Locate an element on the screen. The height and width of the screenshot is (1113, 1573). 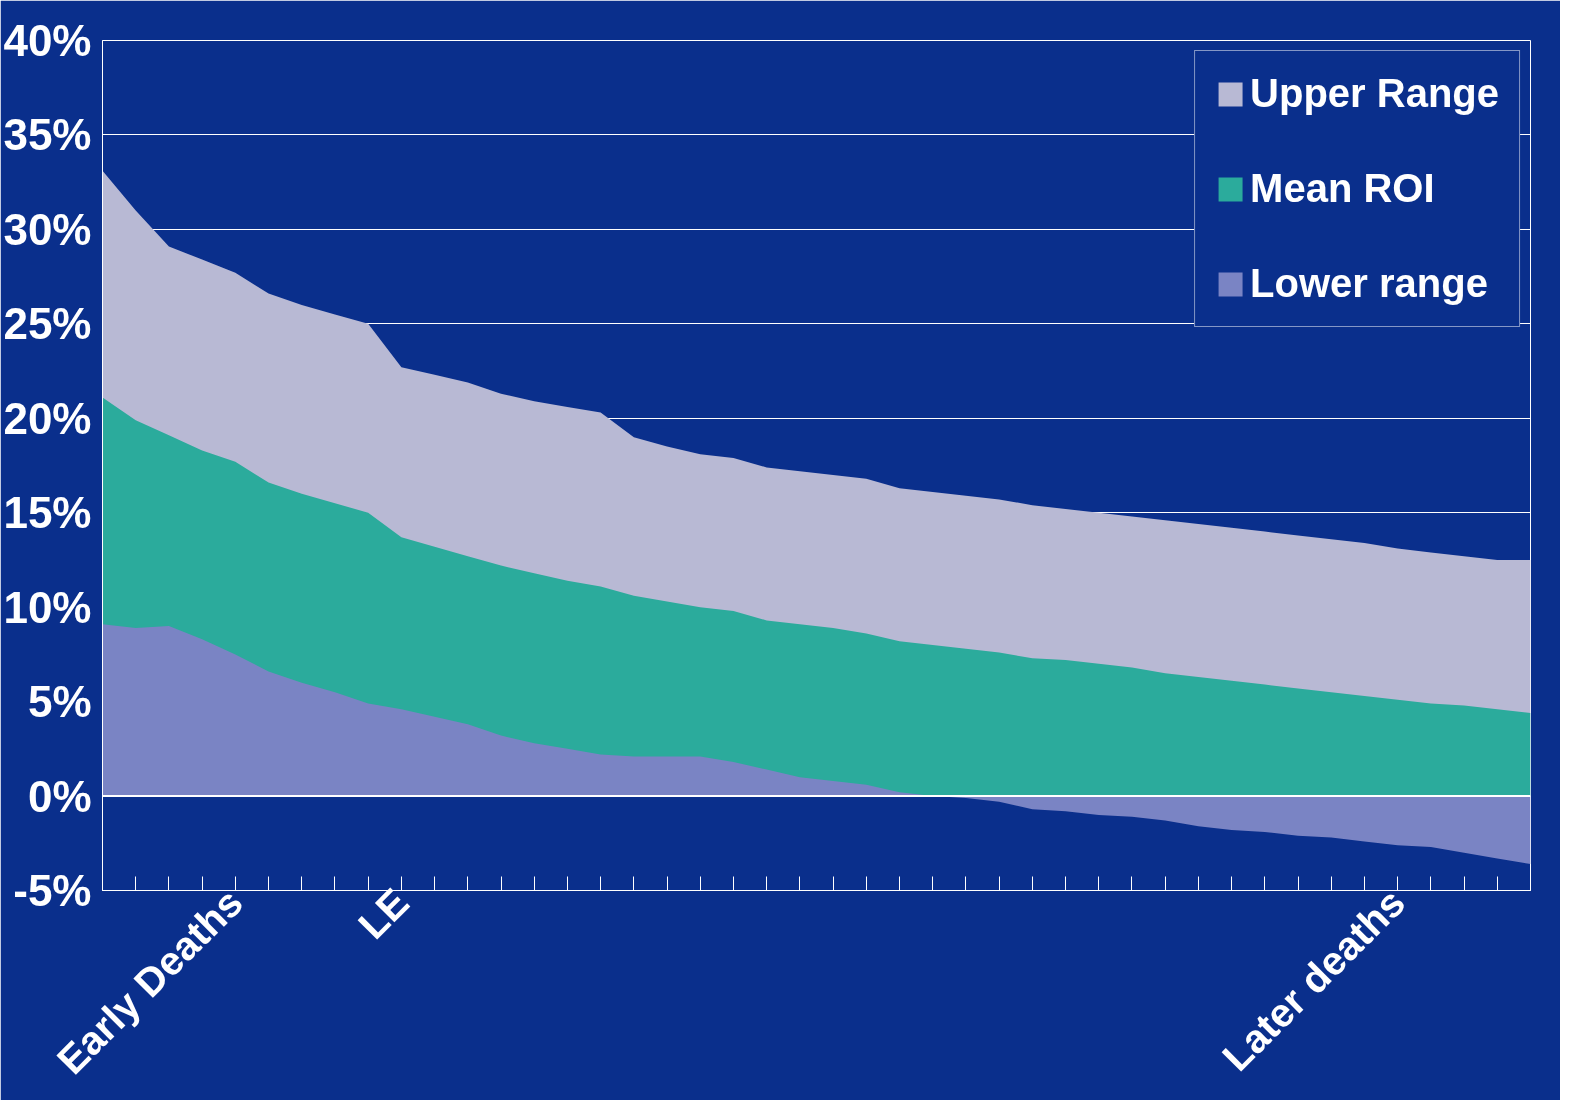
y-tick-label: 35% is located at coordinates (47, 135).